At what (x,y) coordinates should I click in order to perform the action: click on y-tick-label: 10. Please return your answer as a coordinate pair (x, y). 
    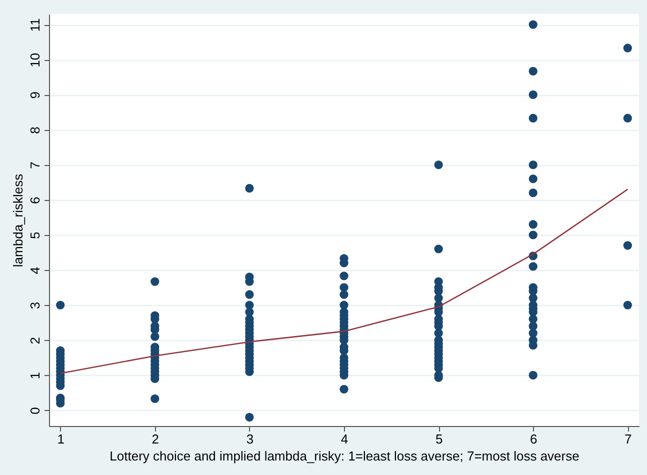
    Looking at the image, I should click on (35, 60).